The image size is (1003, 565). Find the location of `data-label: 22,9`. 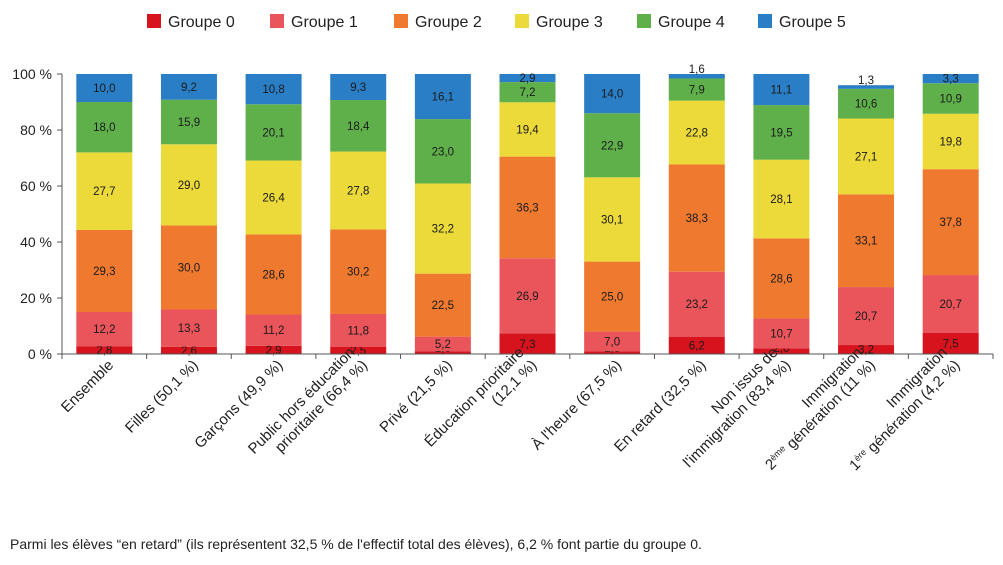

data-label: 22,9 is located at coordinates (612, 146).